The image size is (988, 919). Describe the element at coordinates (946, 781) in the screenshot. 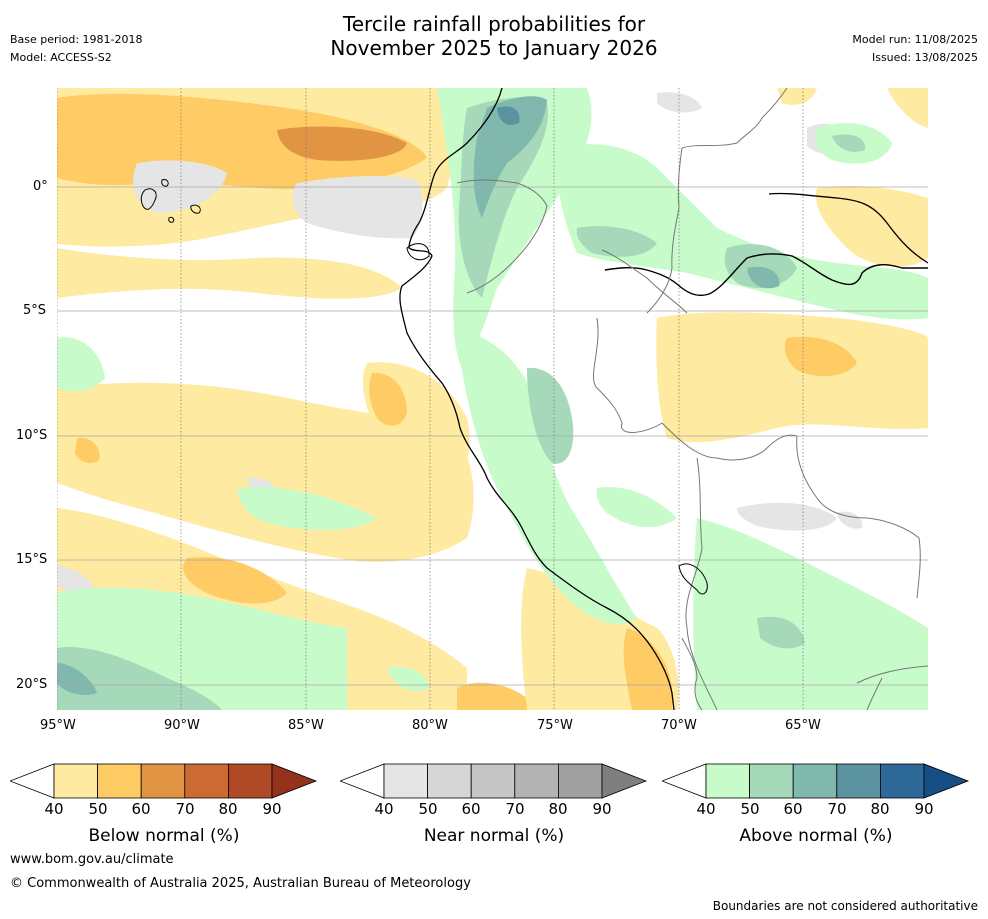

I see `above-high-extend` at that location.